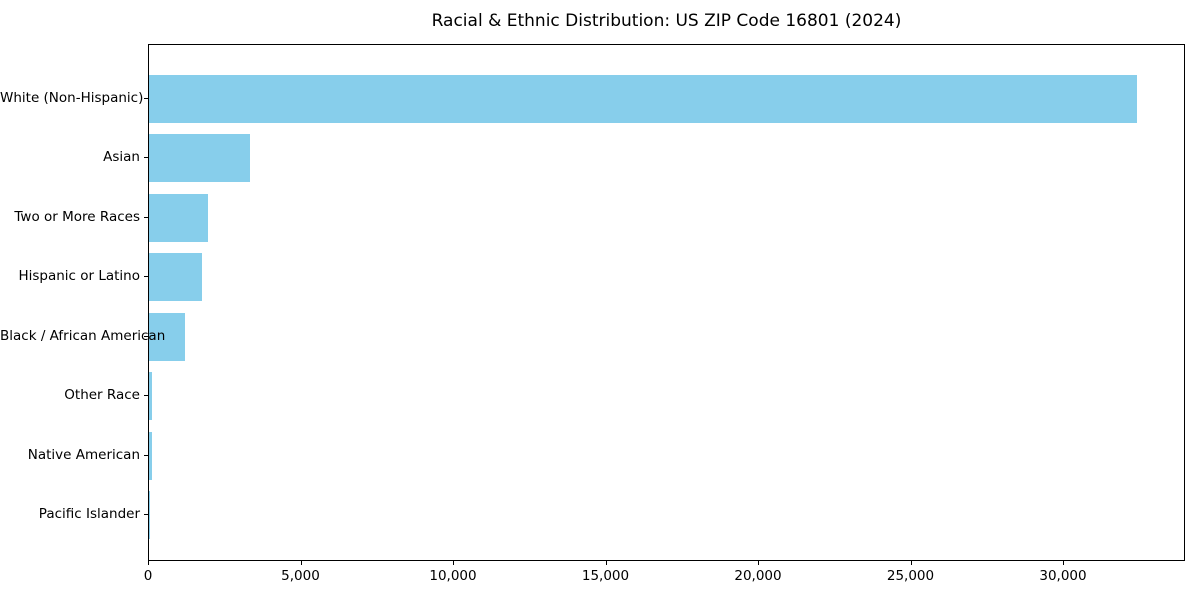 This screenshot has width=1200, height=600. What do you see at coordinates (72, 98) in the screenshot?
I see `y-axis-label: White (Non-Hispanic)` at bounding box center [72, 98].